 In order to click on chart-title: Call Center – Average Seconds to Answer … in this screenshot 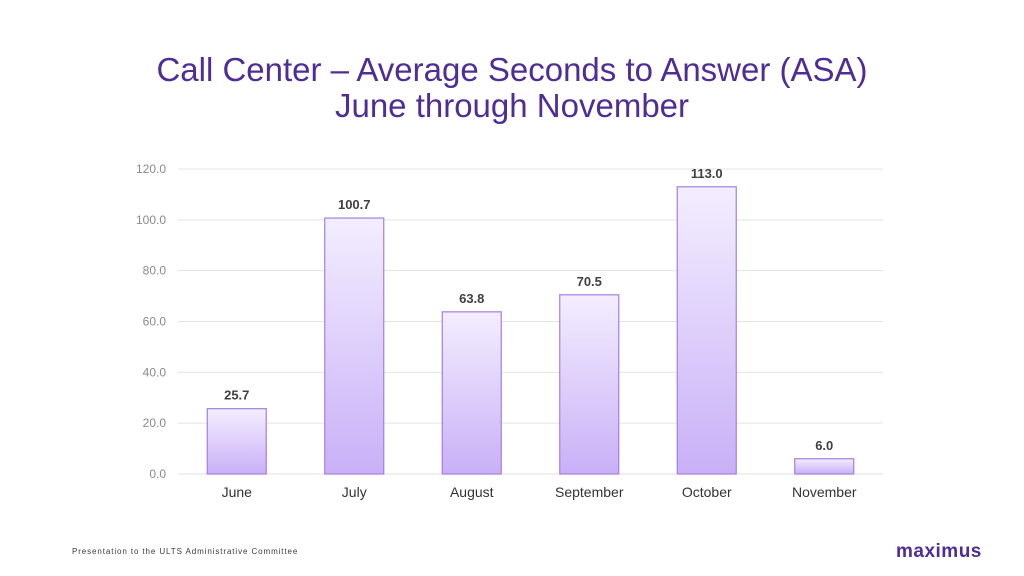, I will do `click(512, 69)`.